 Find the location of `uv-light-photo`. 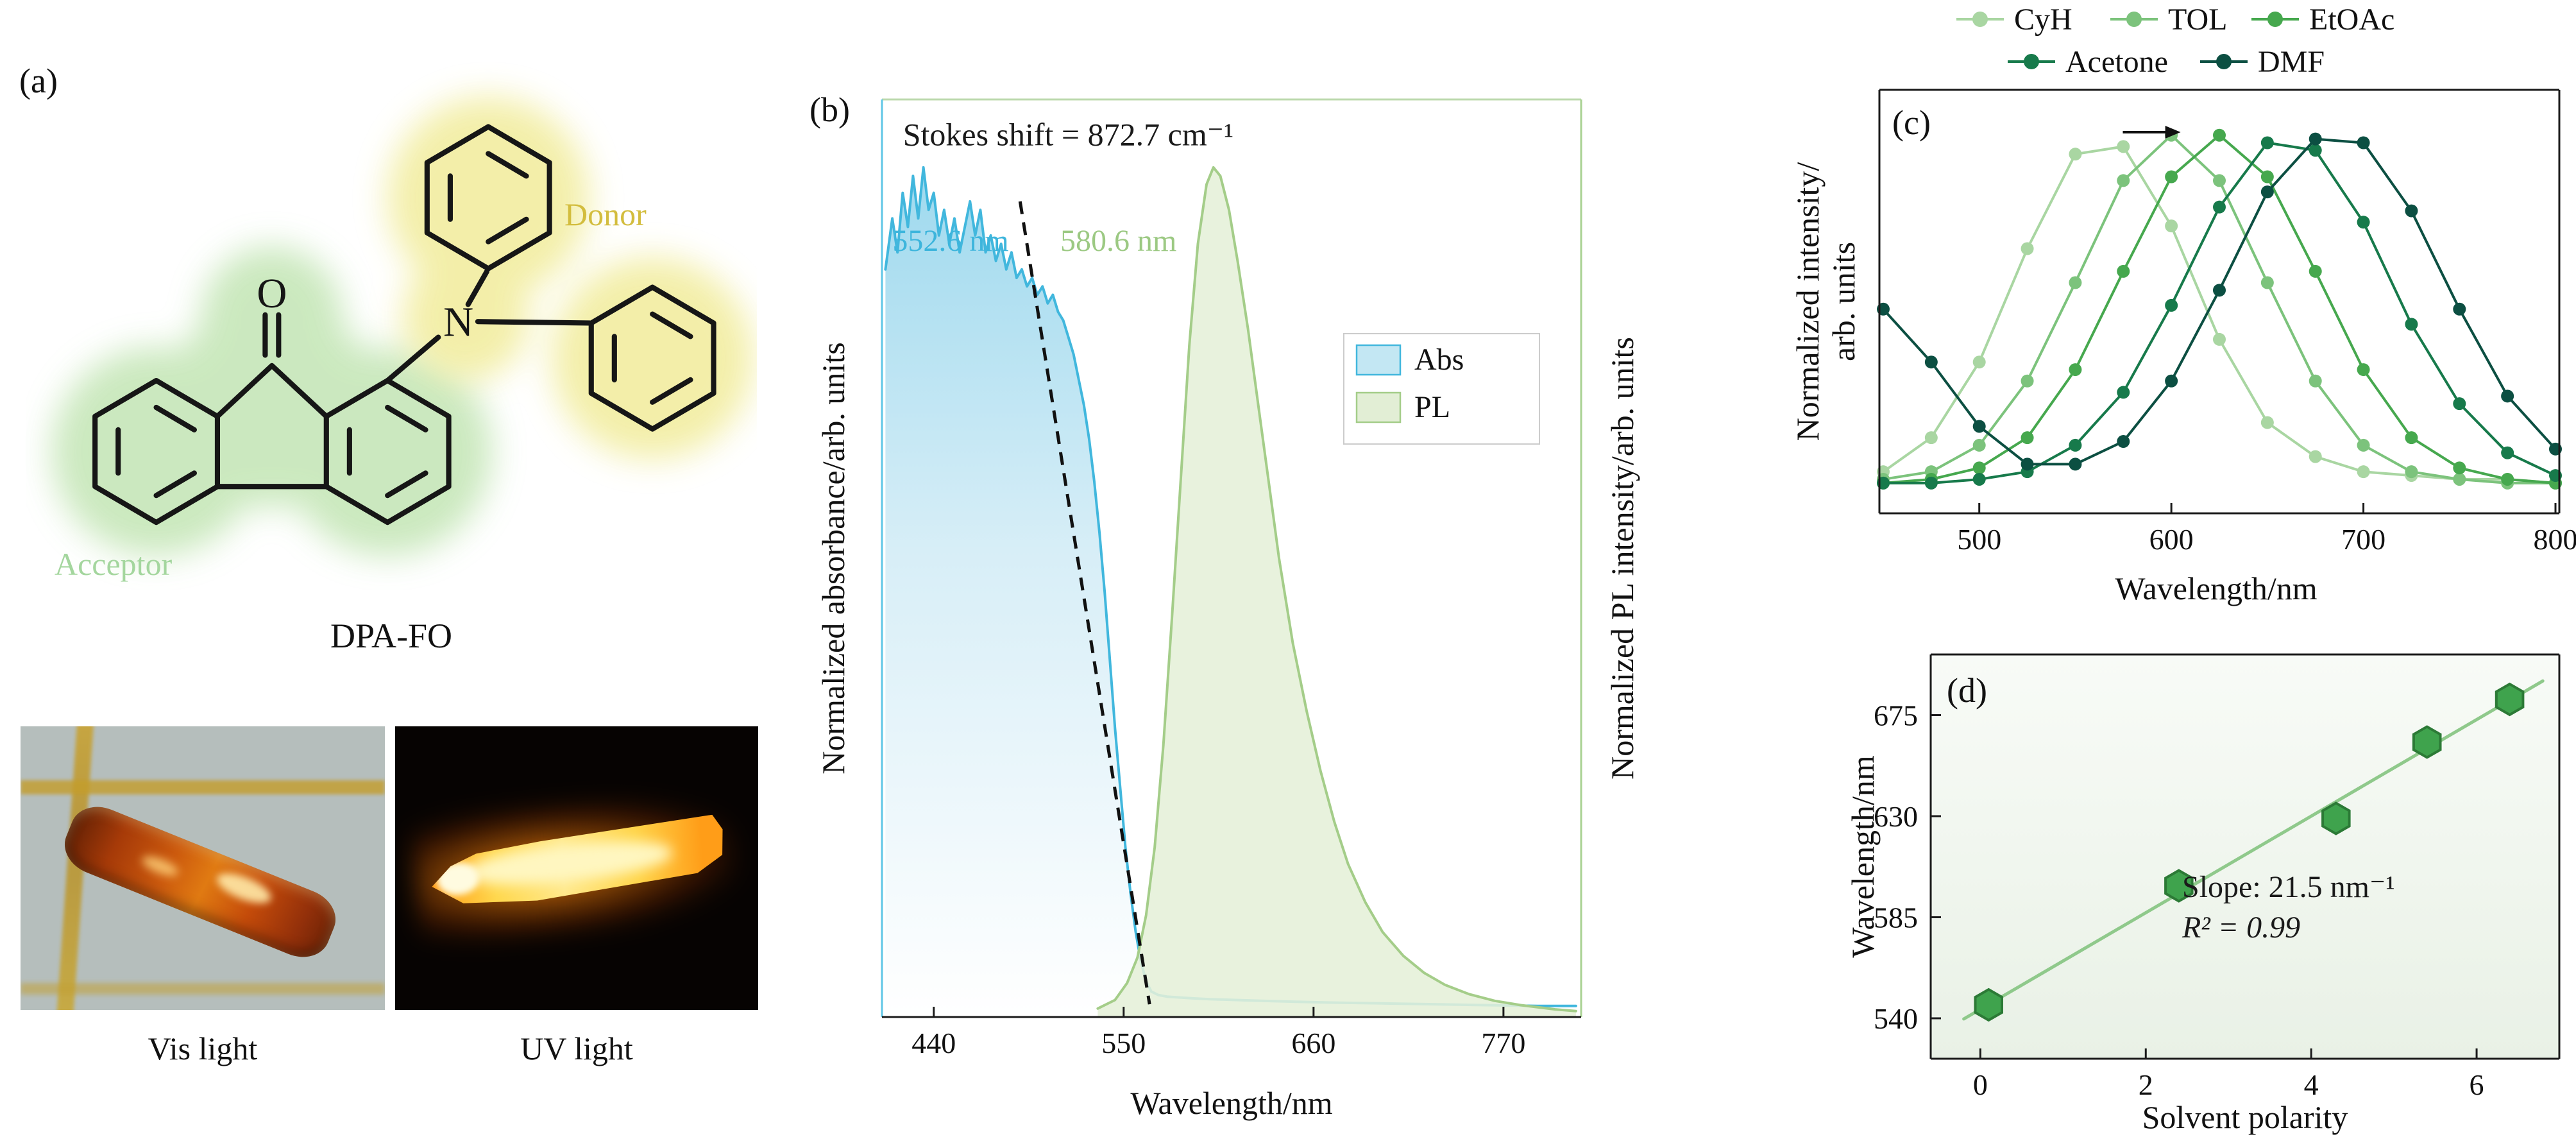

uv-light-photo is located at coordinates (576, 868).